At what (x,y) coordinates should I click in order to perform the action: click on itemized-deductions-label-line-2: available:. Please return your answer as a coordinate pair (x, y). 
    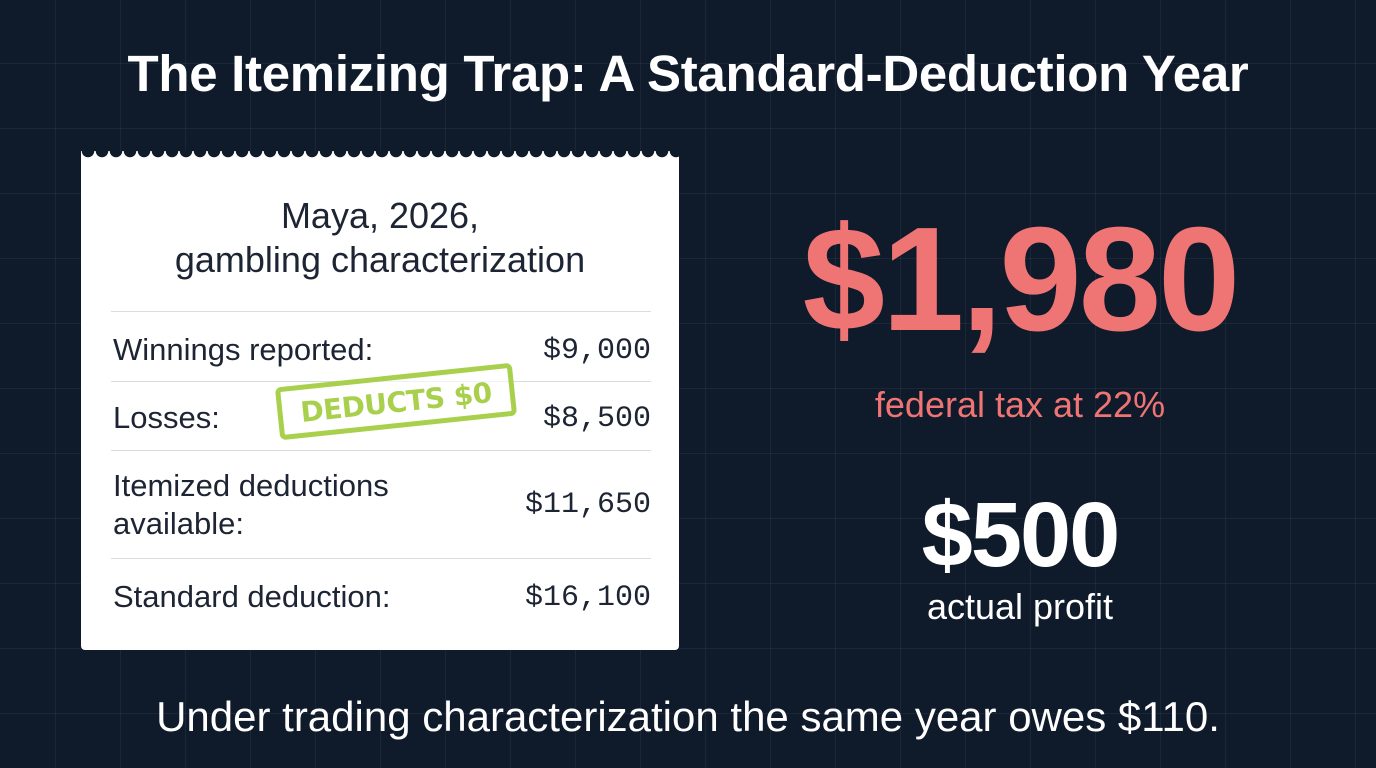
    Looking at the image, I should click on (178, 523).